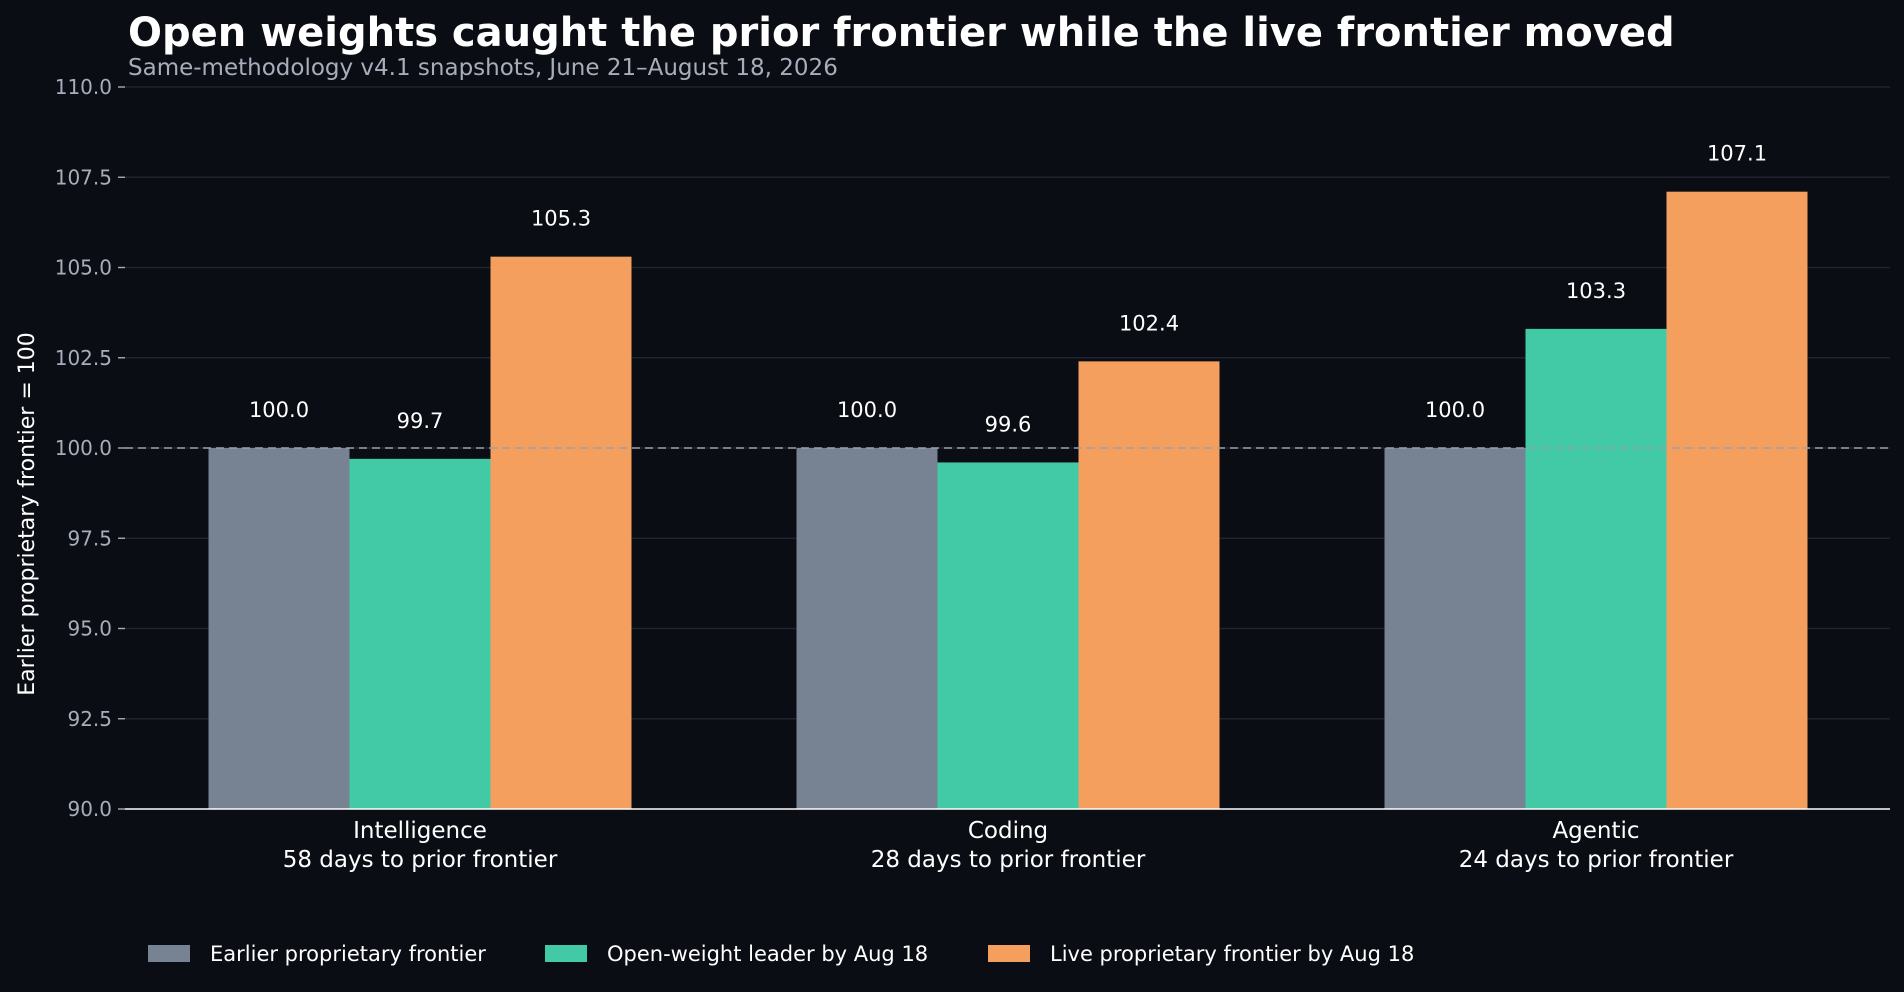  What do you see at coordinates (89, 809) in the screenshot?
I see `y-tick-label: 90.0` at bounding box center [89, 809].